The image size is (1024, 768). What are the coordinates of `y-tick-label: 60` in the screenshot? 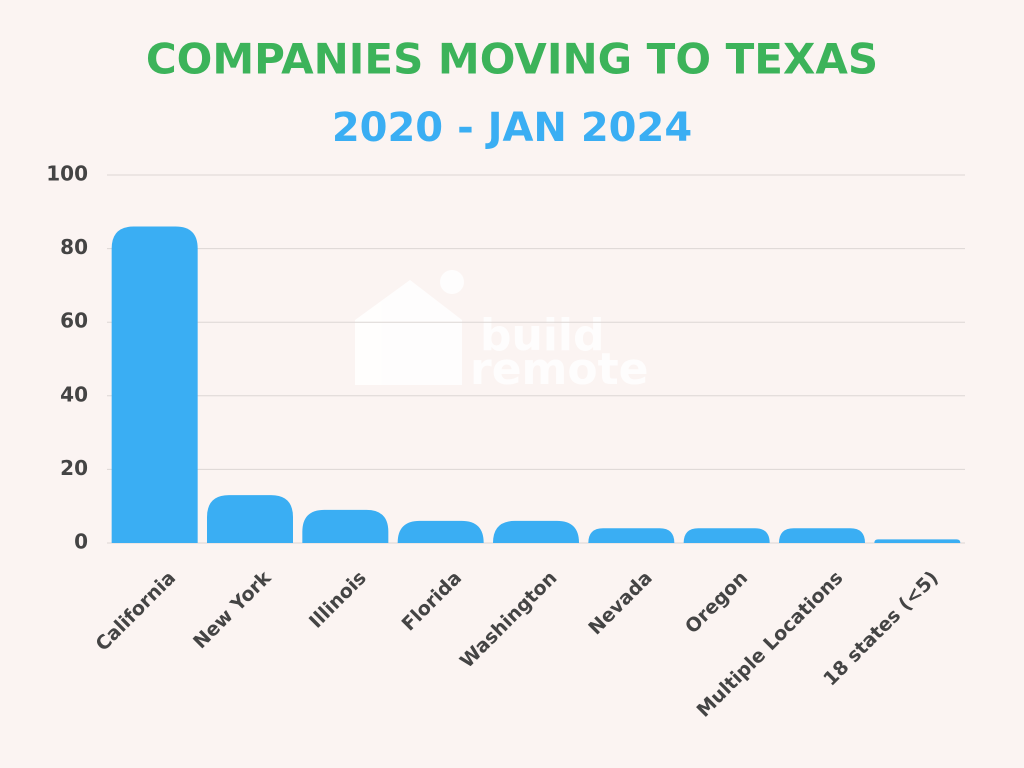 It's located at (74, 321).